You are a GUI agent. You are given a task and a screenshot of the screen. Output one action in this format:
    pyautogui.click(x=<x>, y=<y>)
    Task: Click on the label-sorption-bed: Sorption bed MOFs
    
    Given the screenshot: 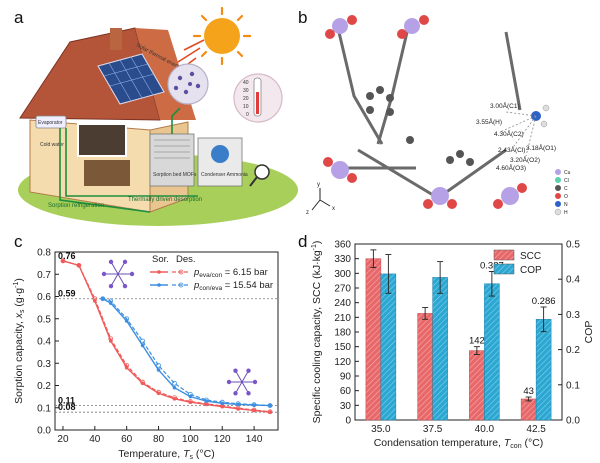 What is the action you would take?
    pyautogui.click(x=175, y=175)
    